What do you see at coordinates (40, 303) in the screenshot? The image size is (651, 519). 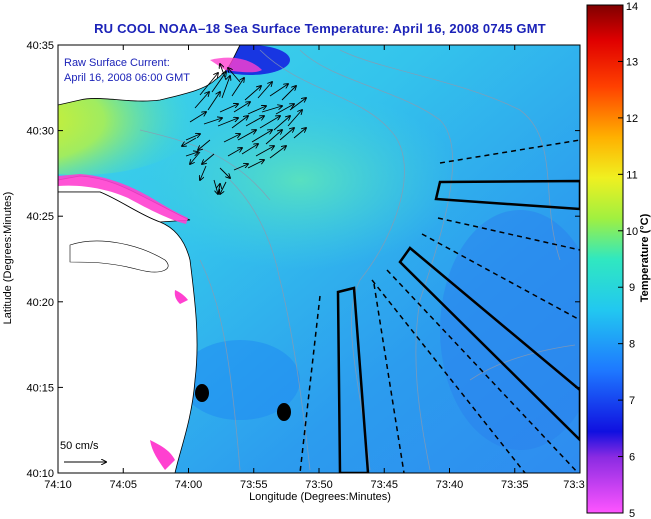 I see `y-tick-label: 40:20` at bounding box center [40, 303].